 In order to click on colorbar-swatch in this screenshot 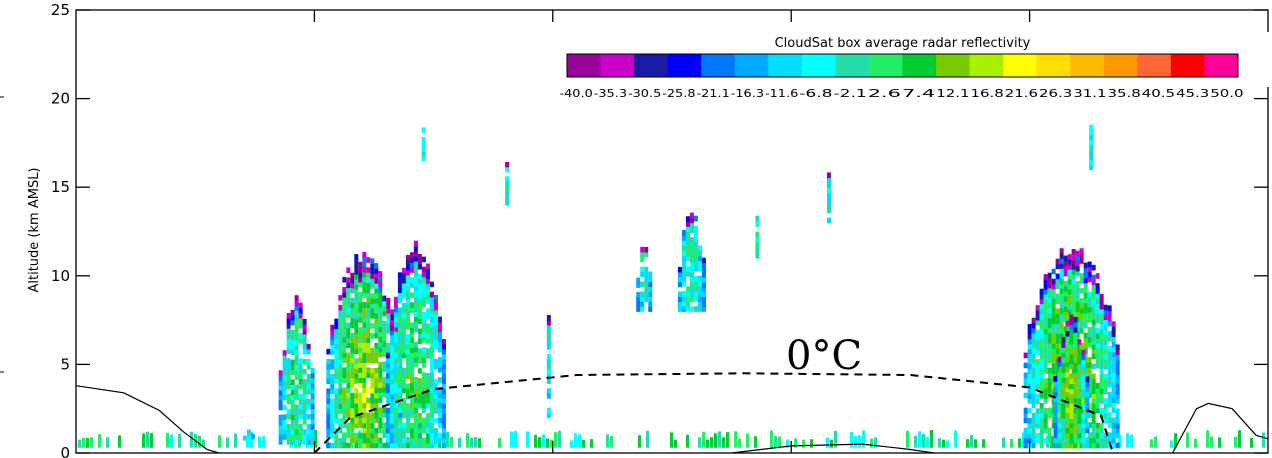, I will do `click(651, 65)`.